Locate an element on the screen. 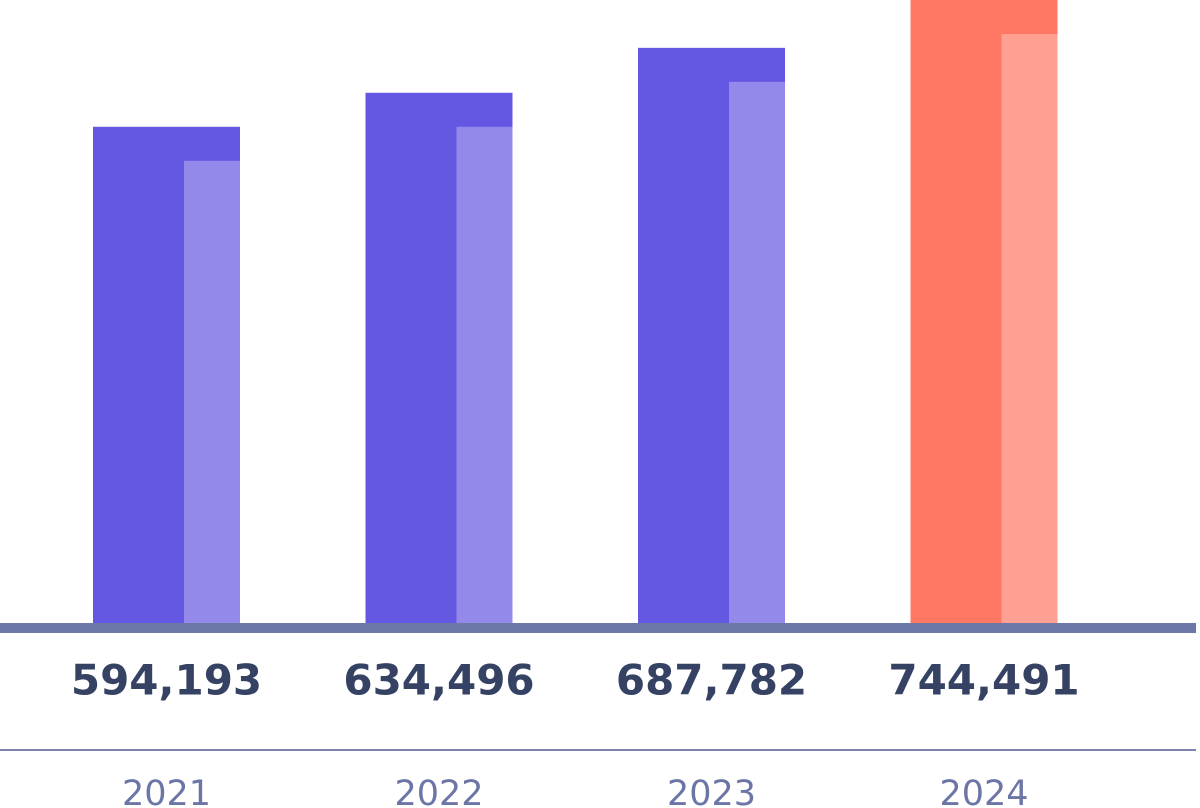  value-label: 634,496 is located at coordinates (438, 680).